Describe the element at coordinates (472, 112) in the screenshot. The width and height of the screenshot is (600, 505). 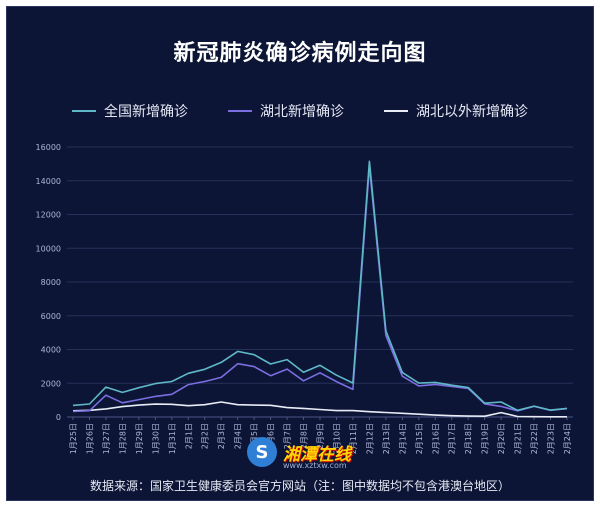
I see `legend-label-outside-hubei: 湖北以外新增确诊` at that location.